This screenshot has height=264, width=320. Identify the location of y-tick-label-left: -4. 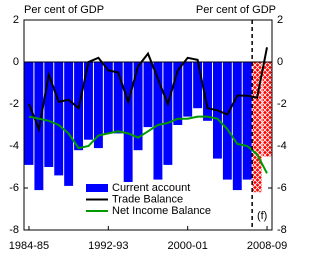
(14, 146).